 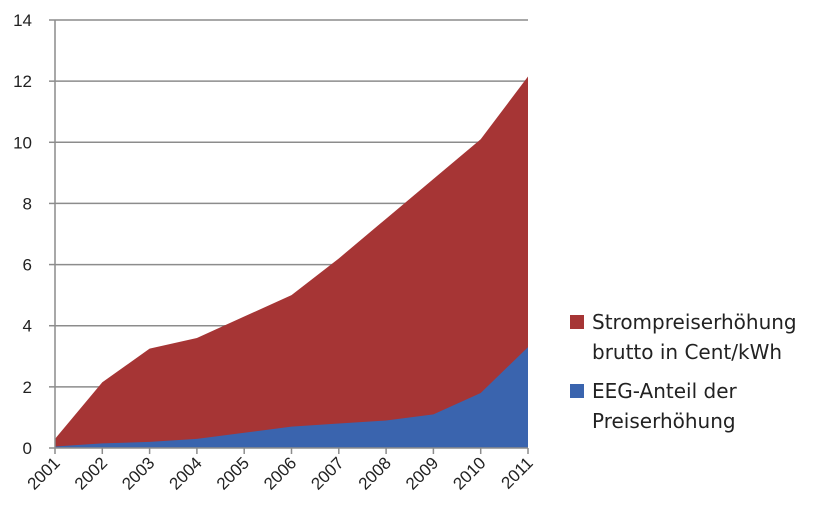 What do you see at coordinates (138, 473) in the screenshot?
I see `x-tick-label-2003: 2003` at bounding box center [138, 473].